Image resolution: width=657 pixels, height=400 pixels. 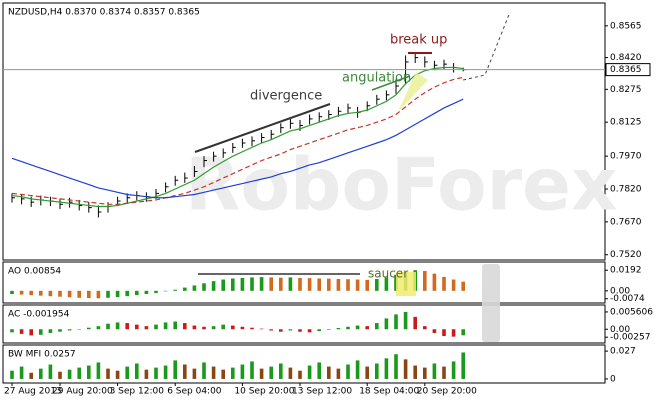 I want to click on x-tick-label: 20 Sep 20:00, so click(x=447, y=392).